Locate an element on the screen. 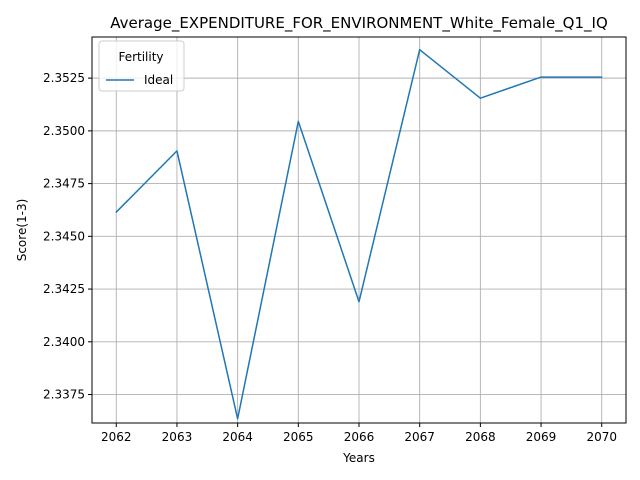 This screenshot has width=640, height=480. y-tick-label: 2.3450 is located at coordinates (64, 236).